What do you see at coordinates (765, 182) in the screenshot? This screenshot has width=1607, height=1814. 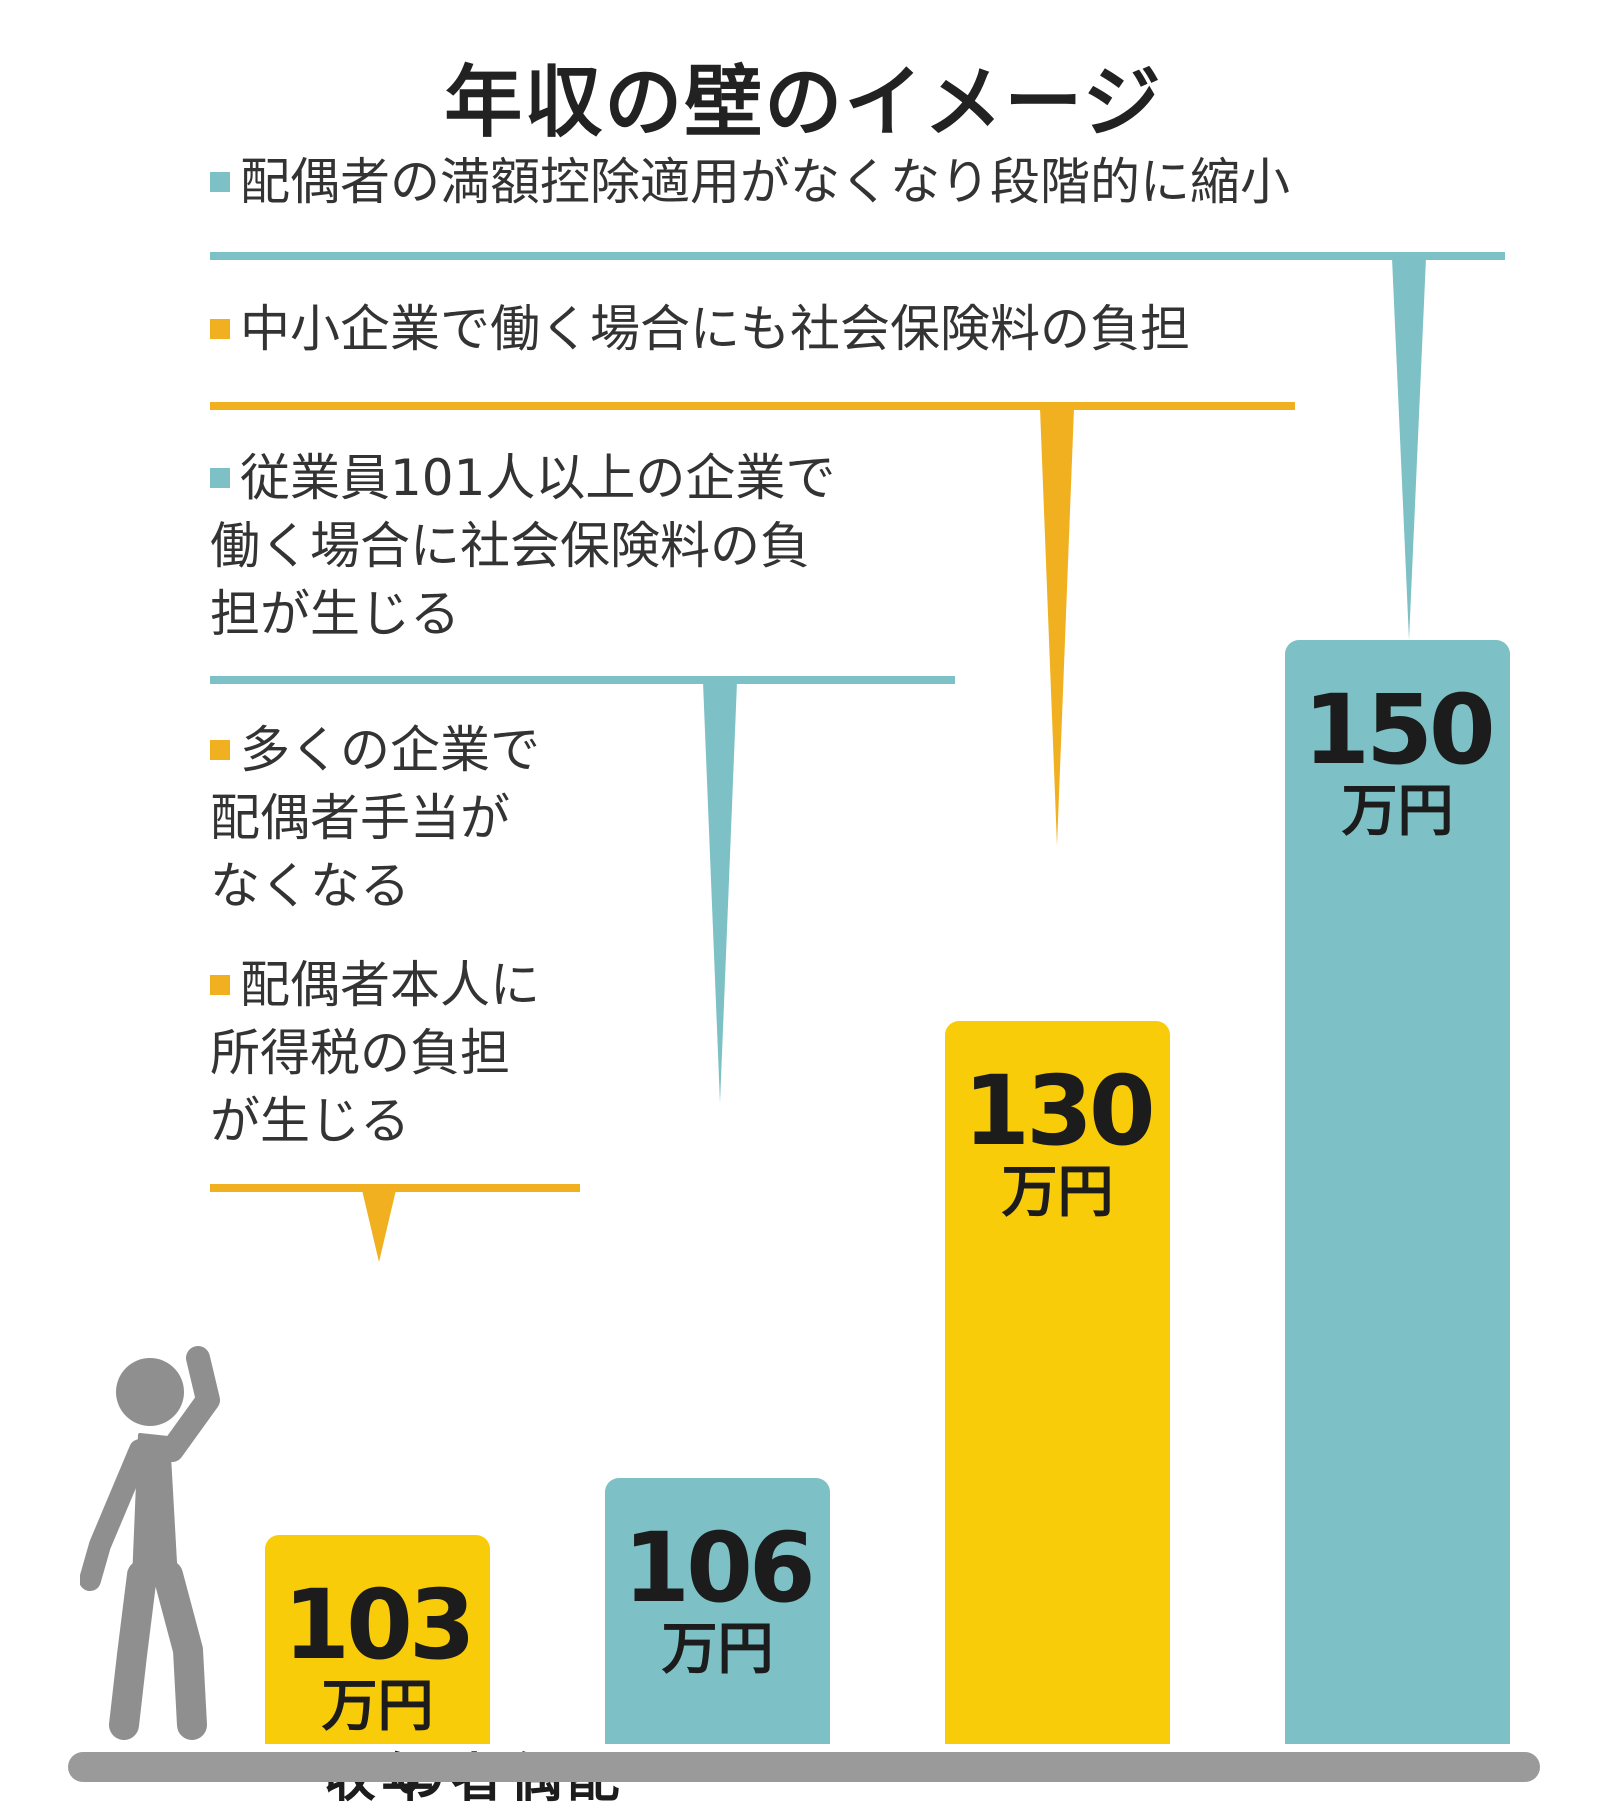 I see `note-150-line-1: 配偶者の満額控除適用がなくなり段階的に縮小` at bounding box center [765, 182].